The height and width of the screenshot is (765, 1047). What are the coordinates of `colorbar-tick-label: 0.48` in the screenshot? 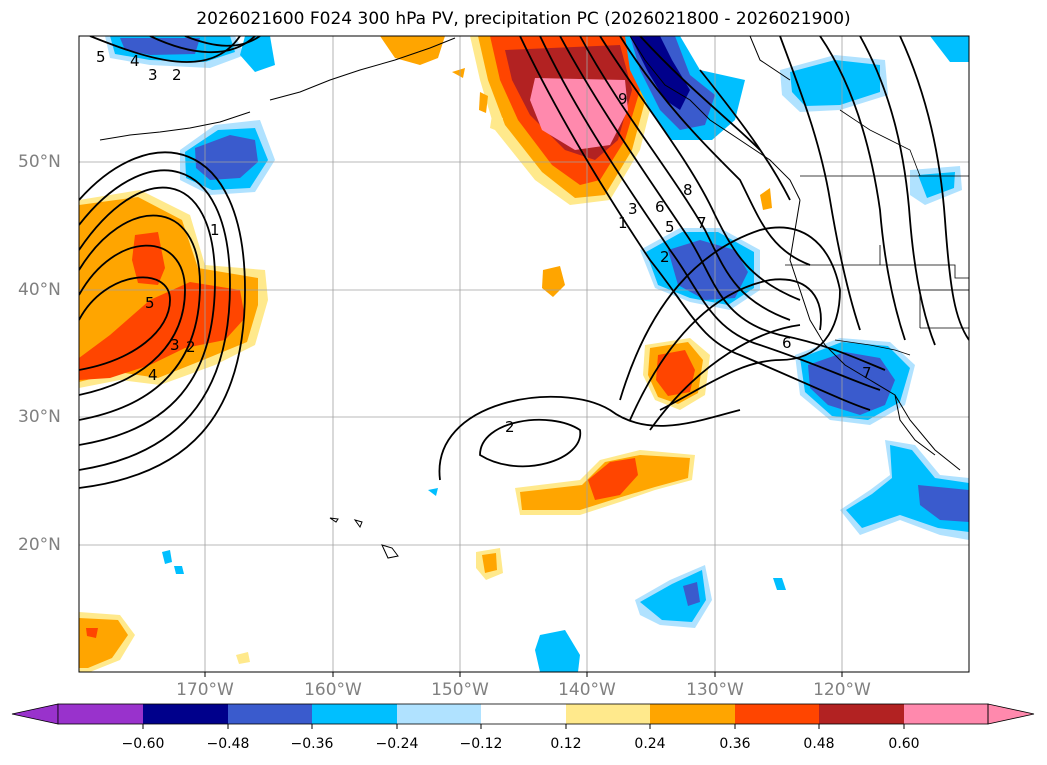 It's located at (819, 744).